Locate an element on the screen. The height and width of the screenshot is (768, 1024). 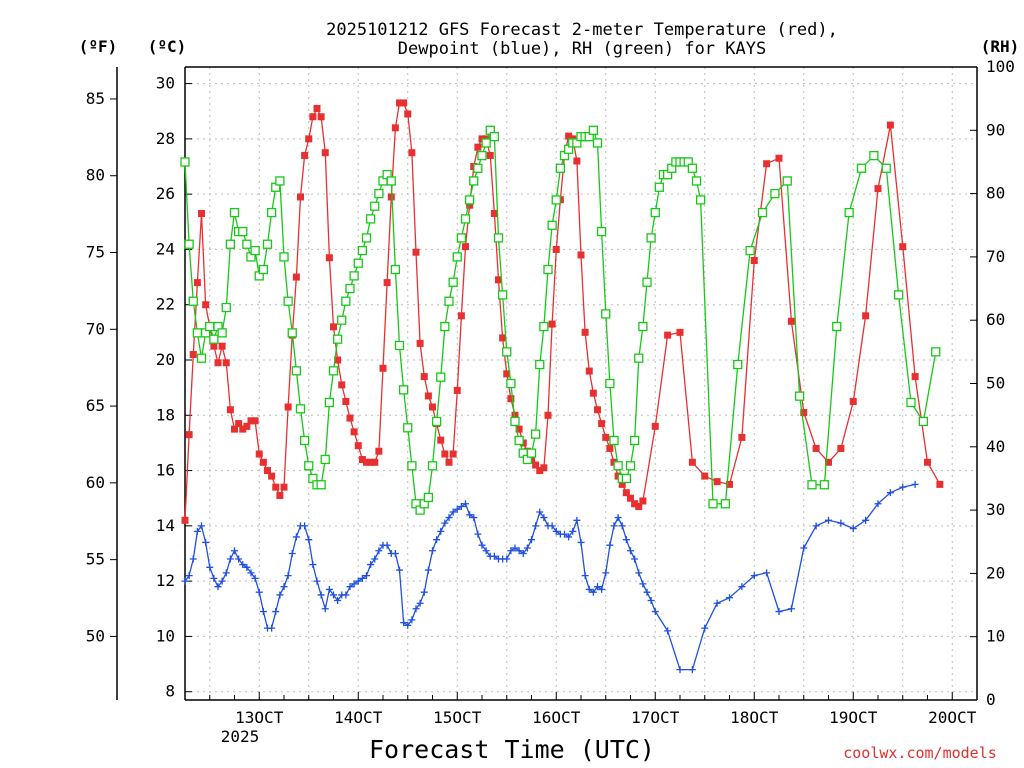
fahrenheit-tick-label: 50 is located at coordinates (95, 635).